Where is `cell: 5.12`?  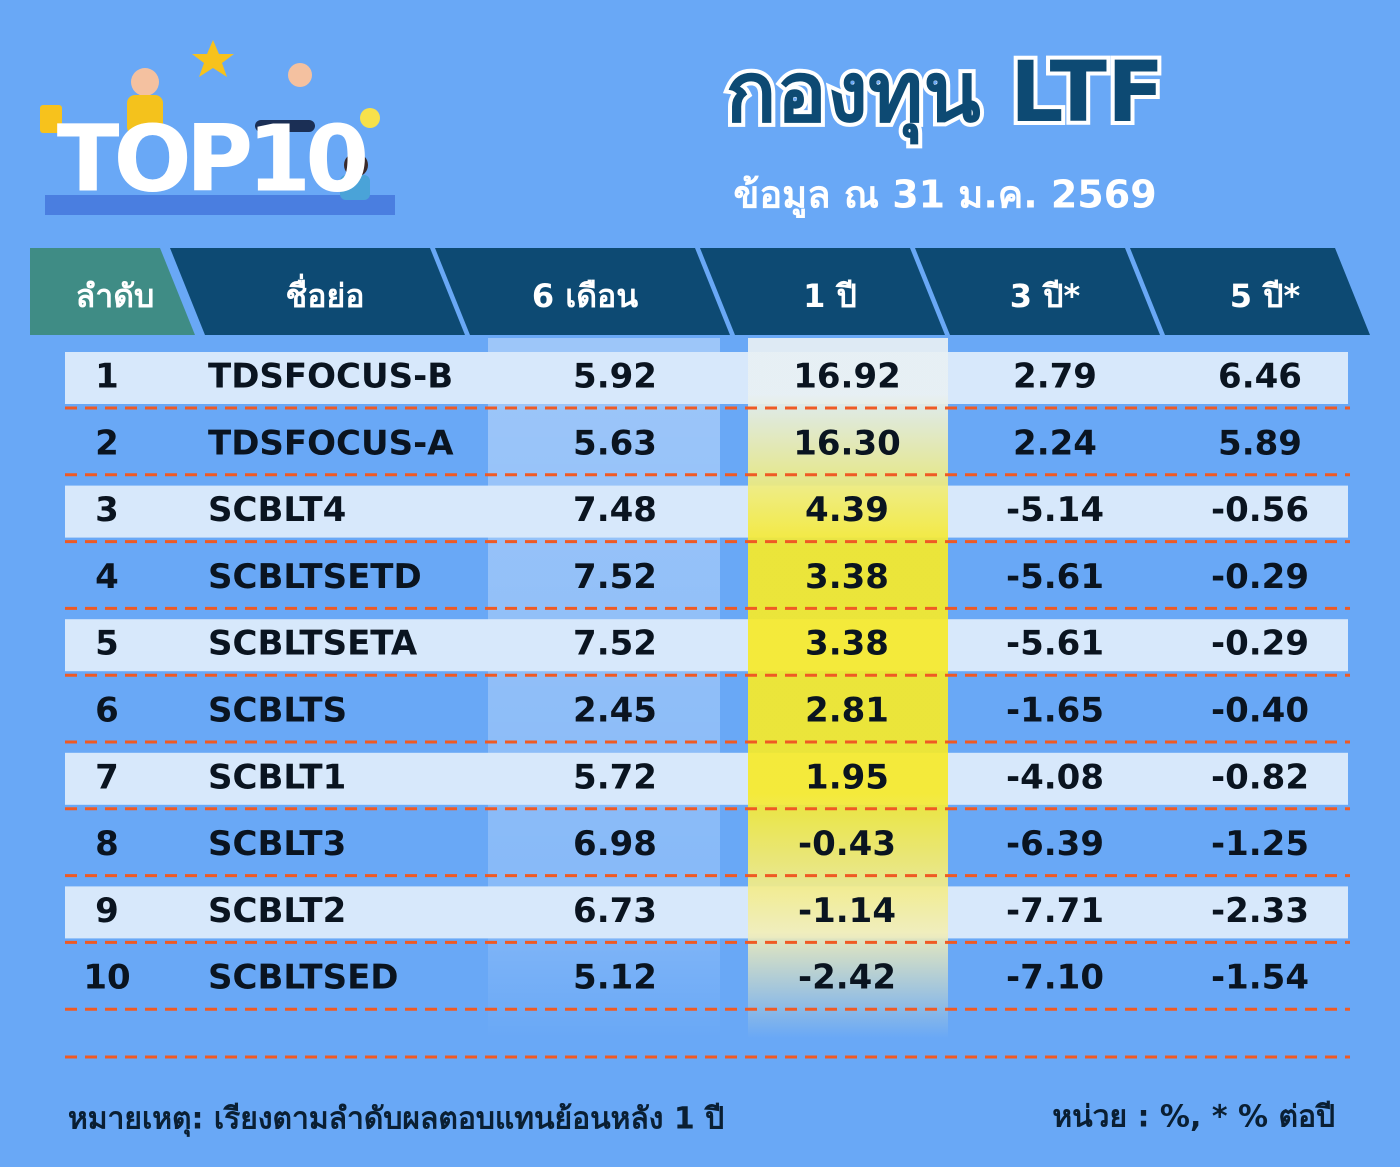 cell: 5.12 is located at coordinates (615, 978).